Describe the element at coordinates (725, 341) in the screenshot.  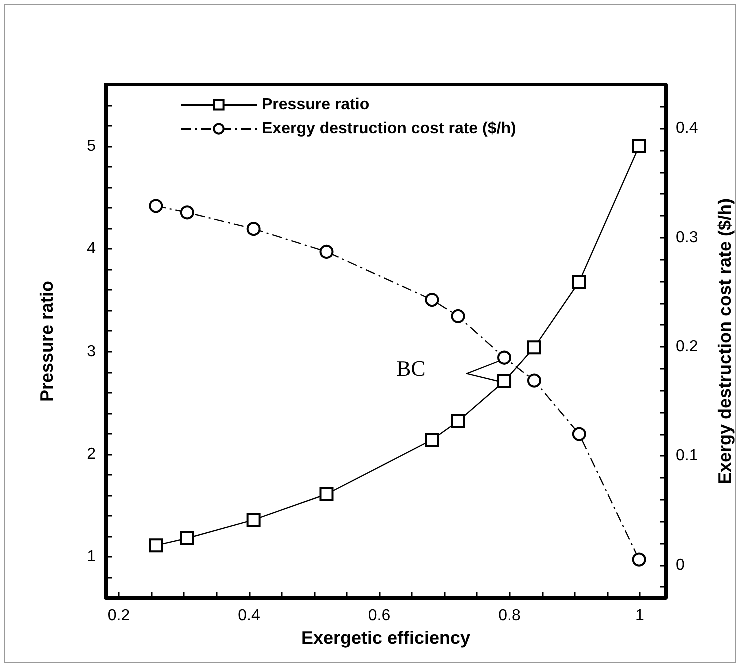
I see `y2-axis-title: Exergy destruction cost rate ($/h)` at that location.